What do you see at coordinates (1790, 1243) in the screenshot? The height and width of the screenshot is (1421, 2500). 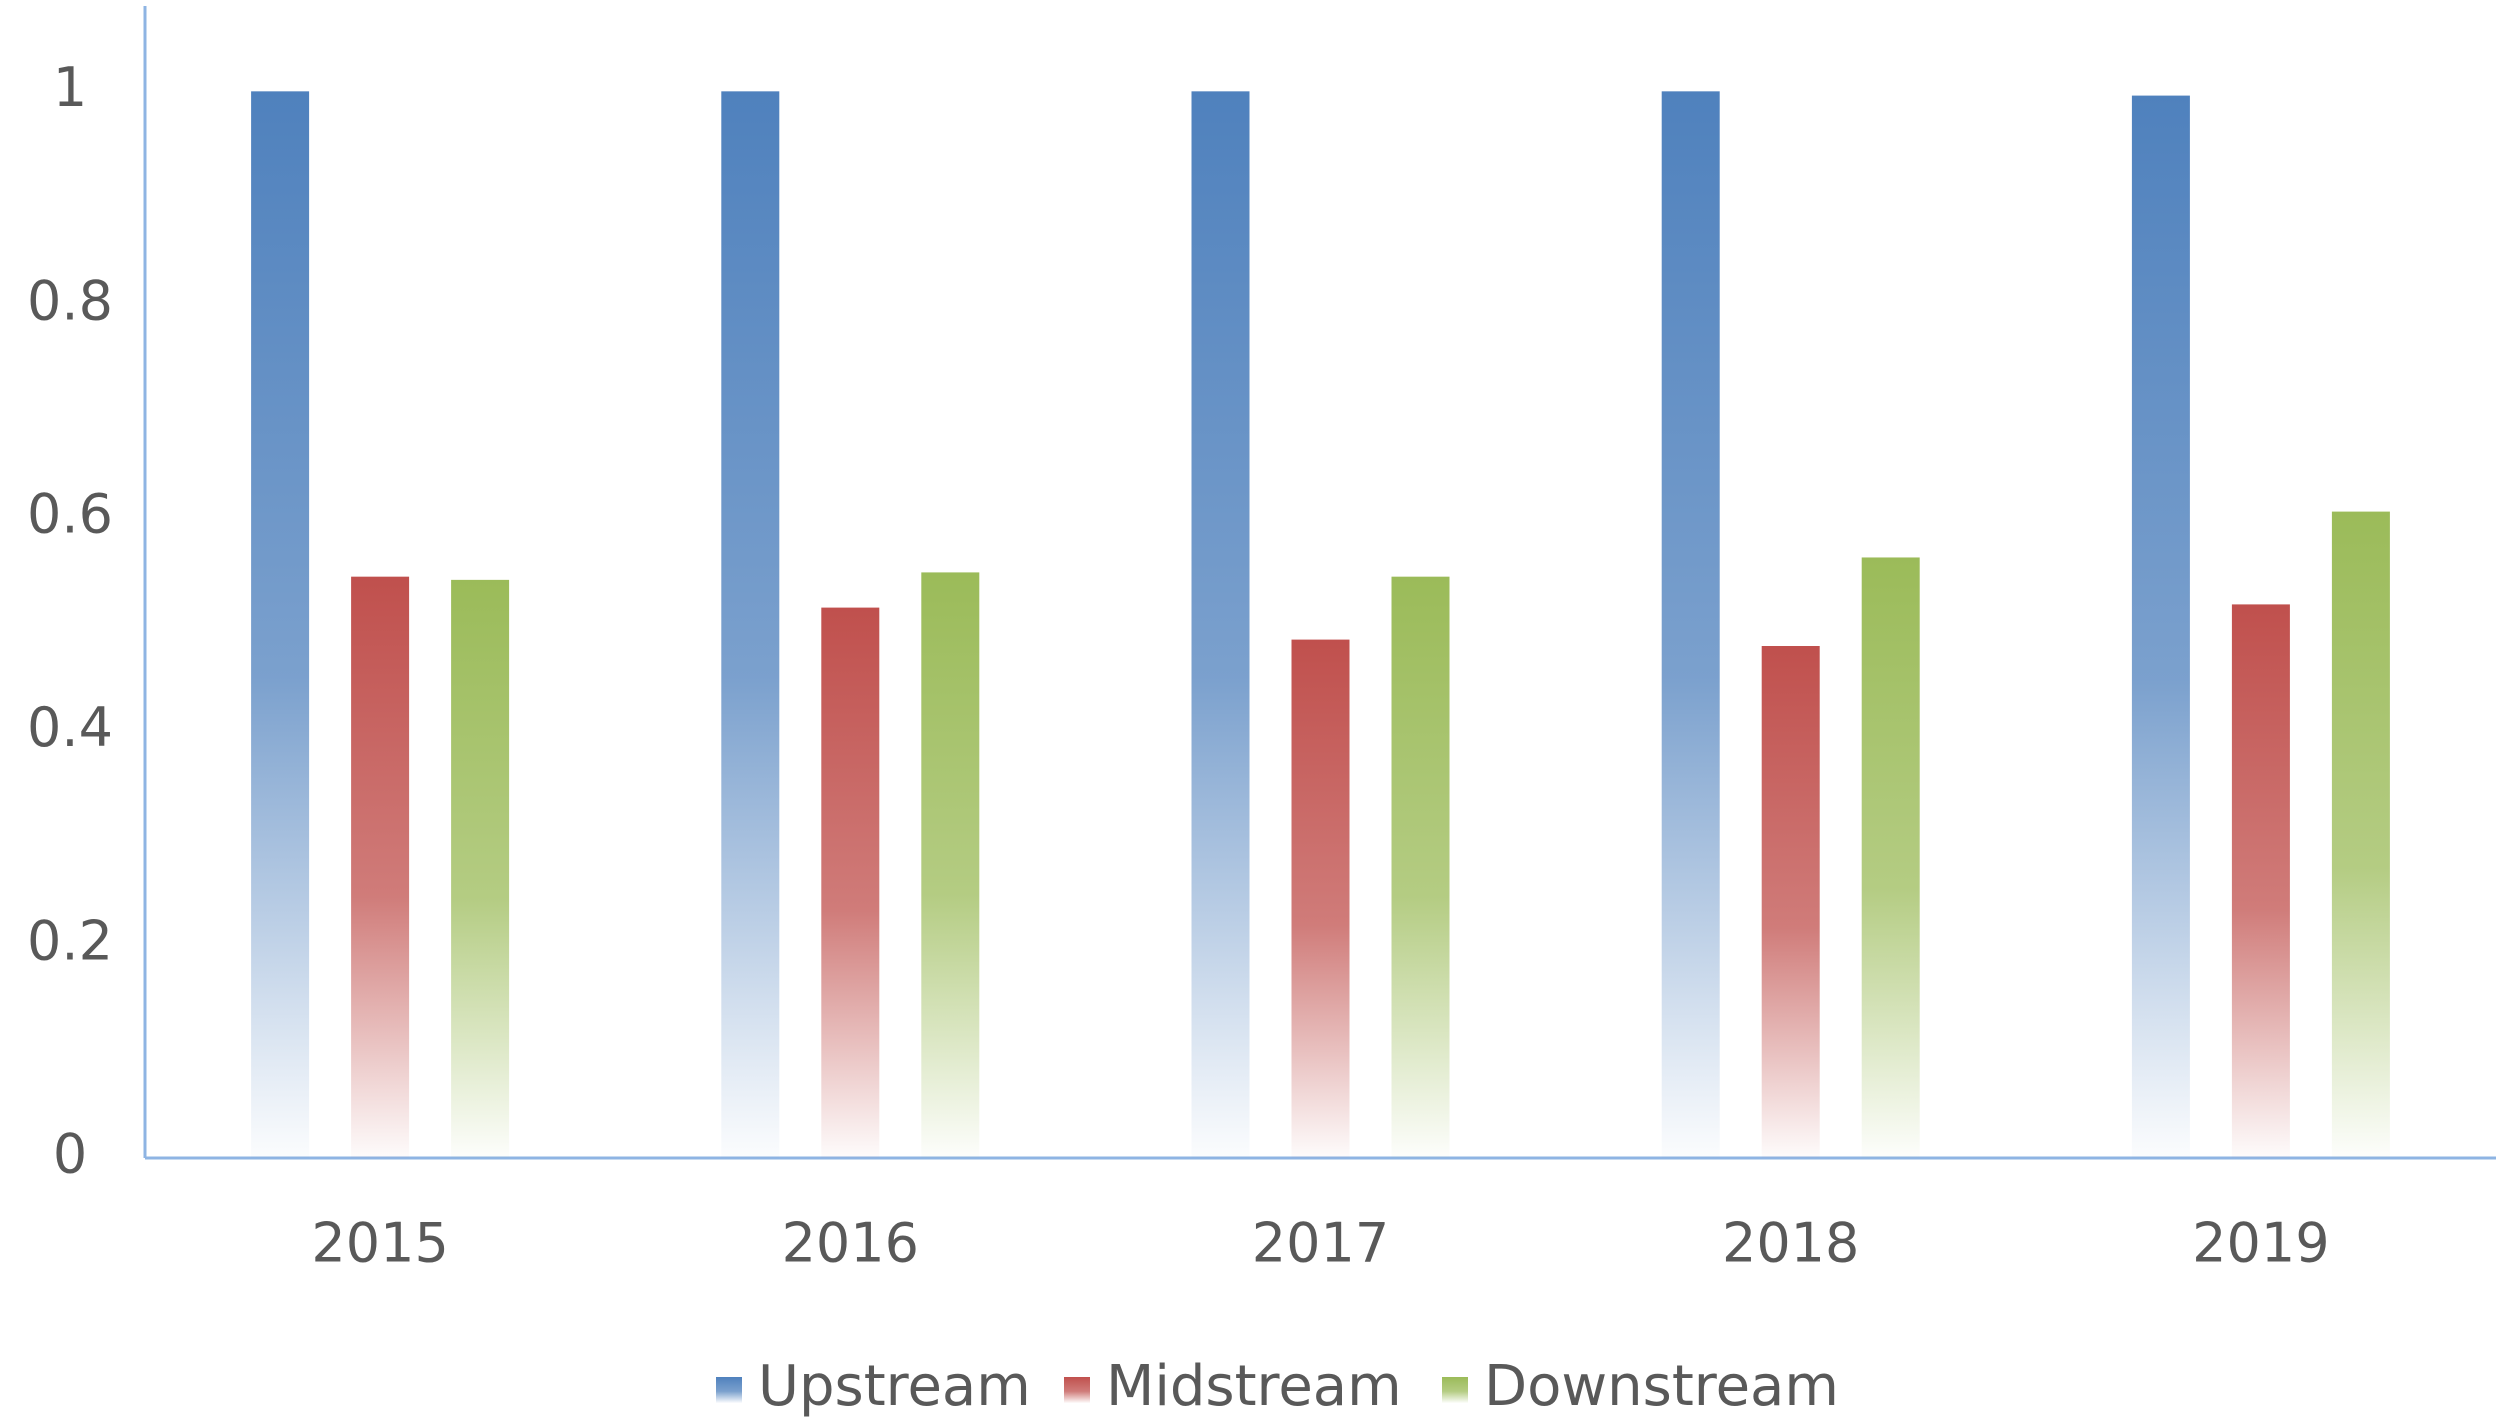 I see `x-tick-label: 2018` at bounding box center [1790, 1243].